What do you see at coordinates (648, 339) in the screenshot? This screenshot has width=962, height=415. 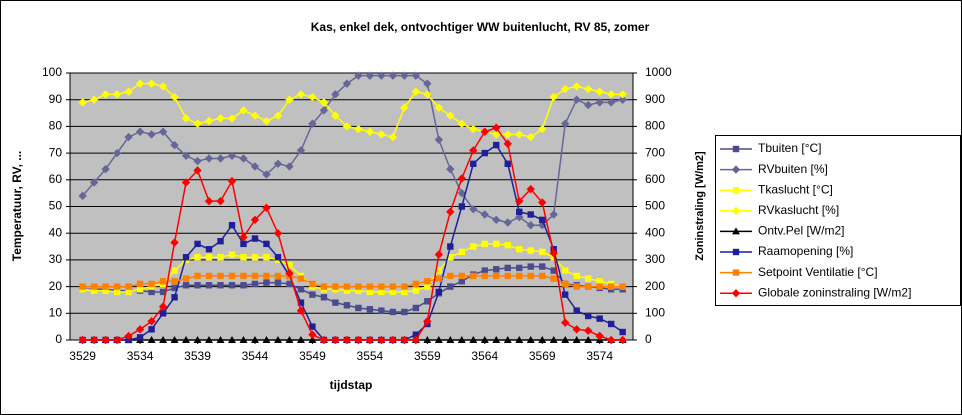 I see `y2-tick-label: 0` at bounding box center [648, 339].